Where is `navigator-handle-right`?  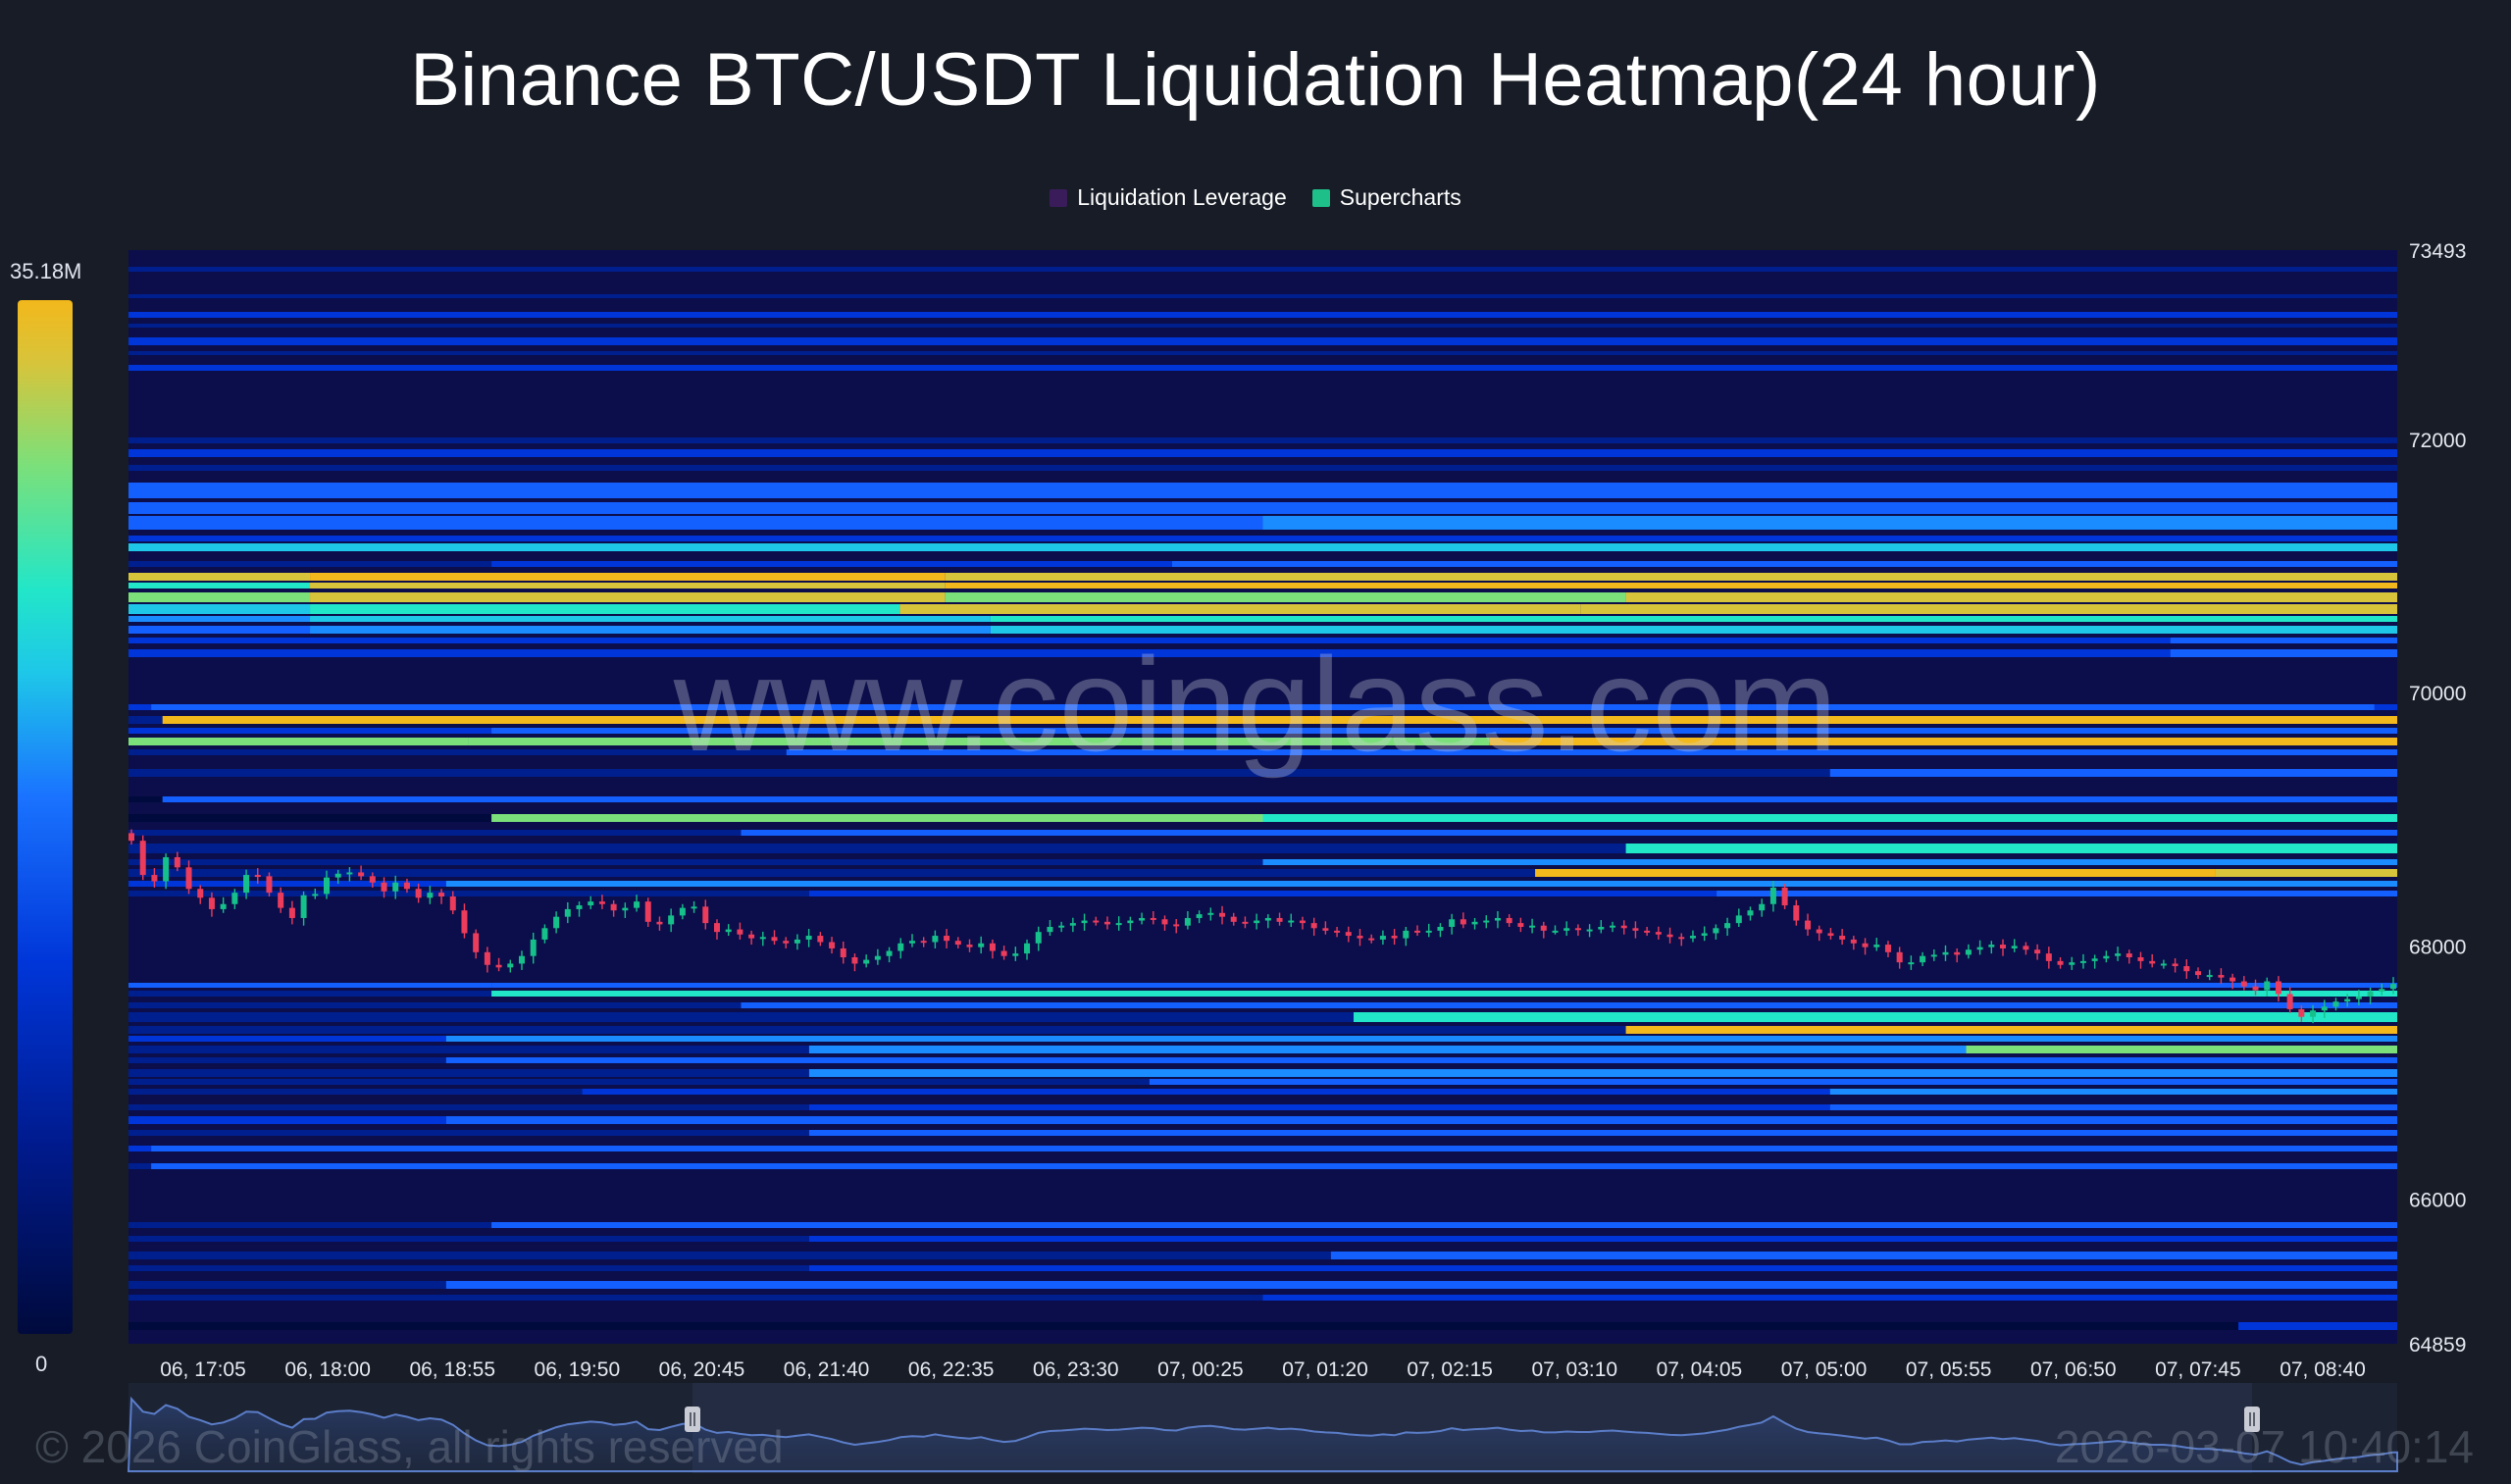 navigator-handle-right is located at coordinates (2252, 1419).